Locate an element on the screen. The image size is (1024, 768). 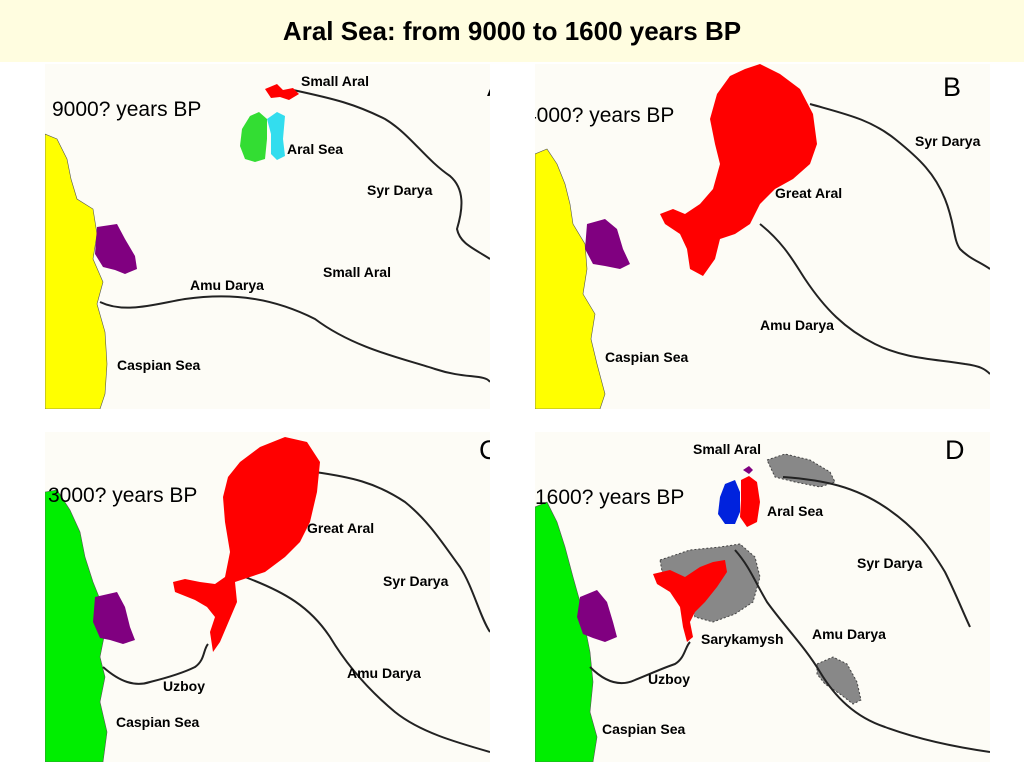
panel-letter: C is located at coordinates (484, 450).